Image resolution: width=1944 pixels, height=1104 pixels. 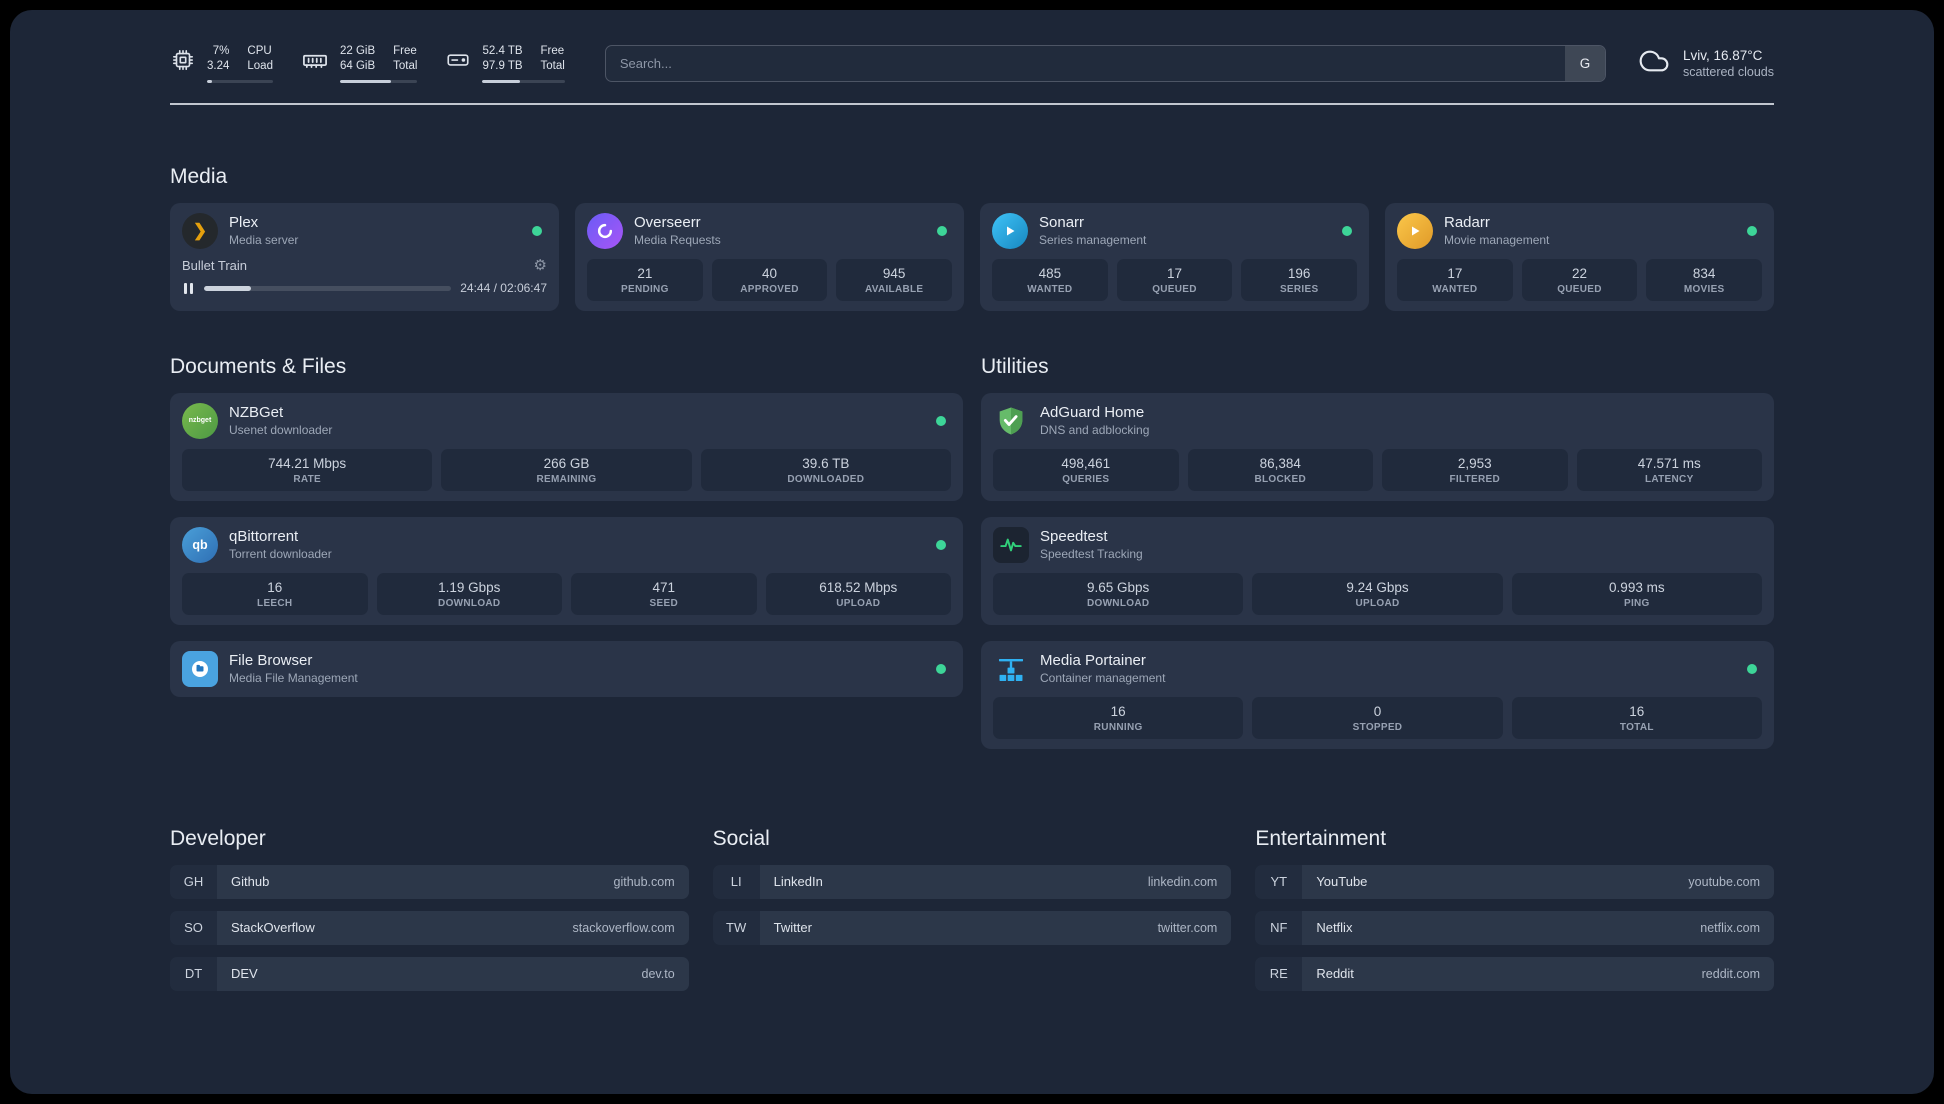 I want to click on disk-usage-bar, so click(x=523, y=81).